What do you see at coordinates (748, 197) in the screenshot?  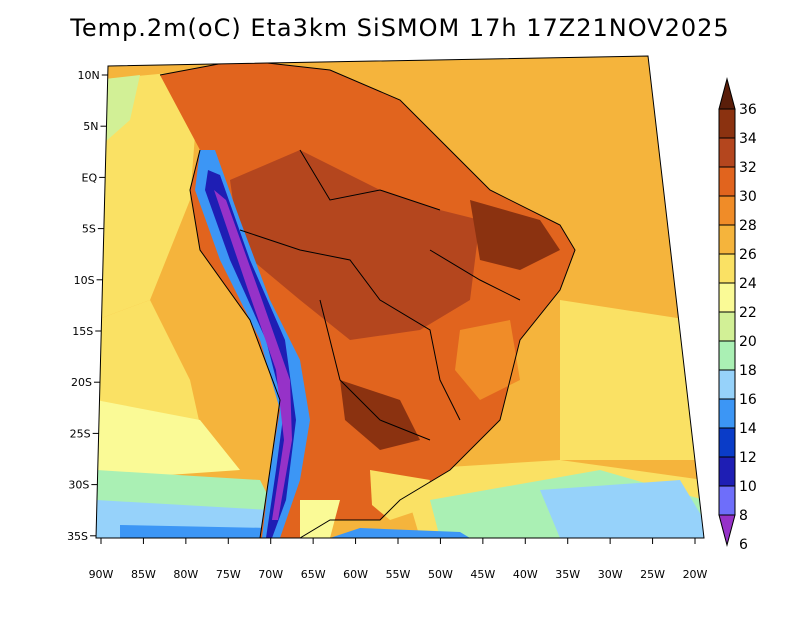 I see `colorbar-label: 30` at bounding box center [748, 197].